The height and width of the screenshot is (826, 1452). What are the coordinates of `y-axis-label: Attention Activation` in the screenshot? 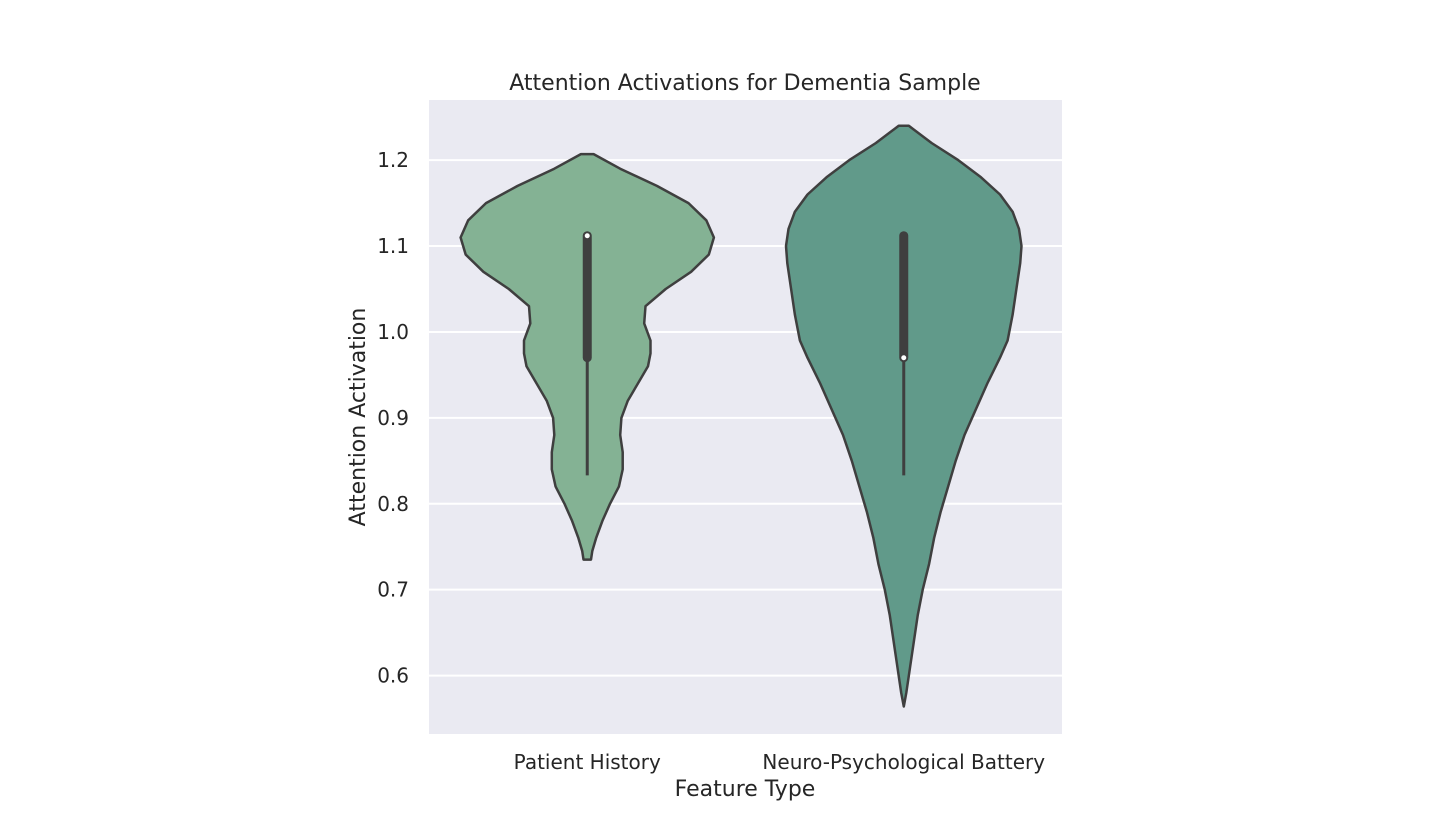 It's located at (358, 417).